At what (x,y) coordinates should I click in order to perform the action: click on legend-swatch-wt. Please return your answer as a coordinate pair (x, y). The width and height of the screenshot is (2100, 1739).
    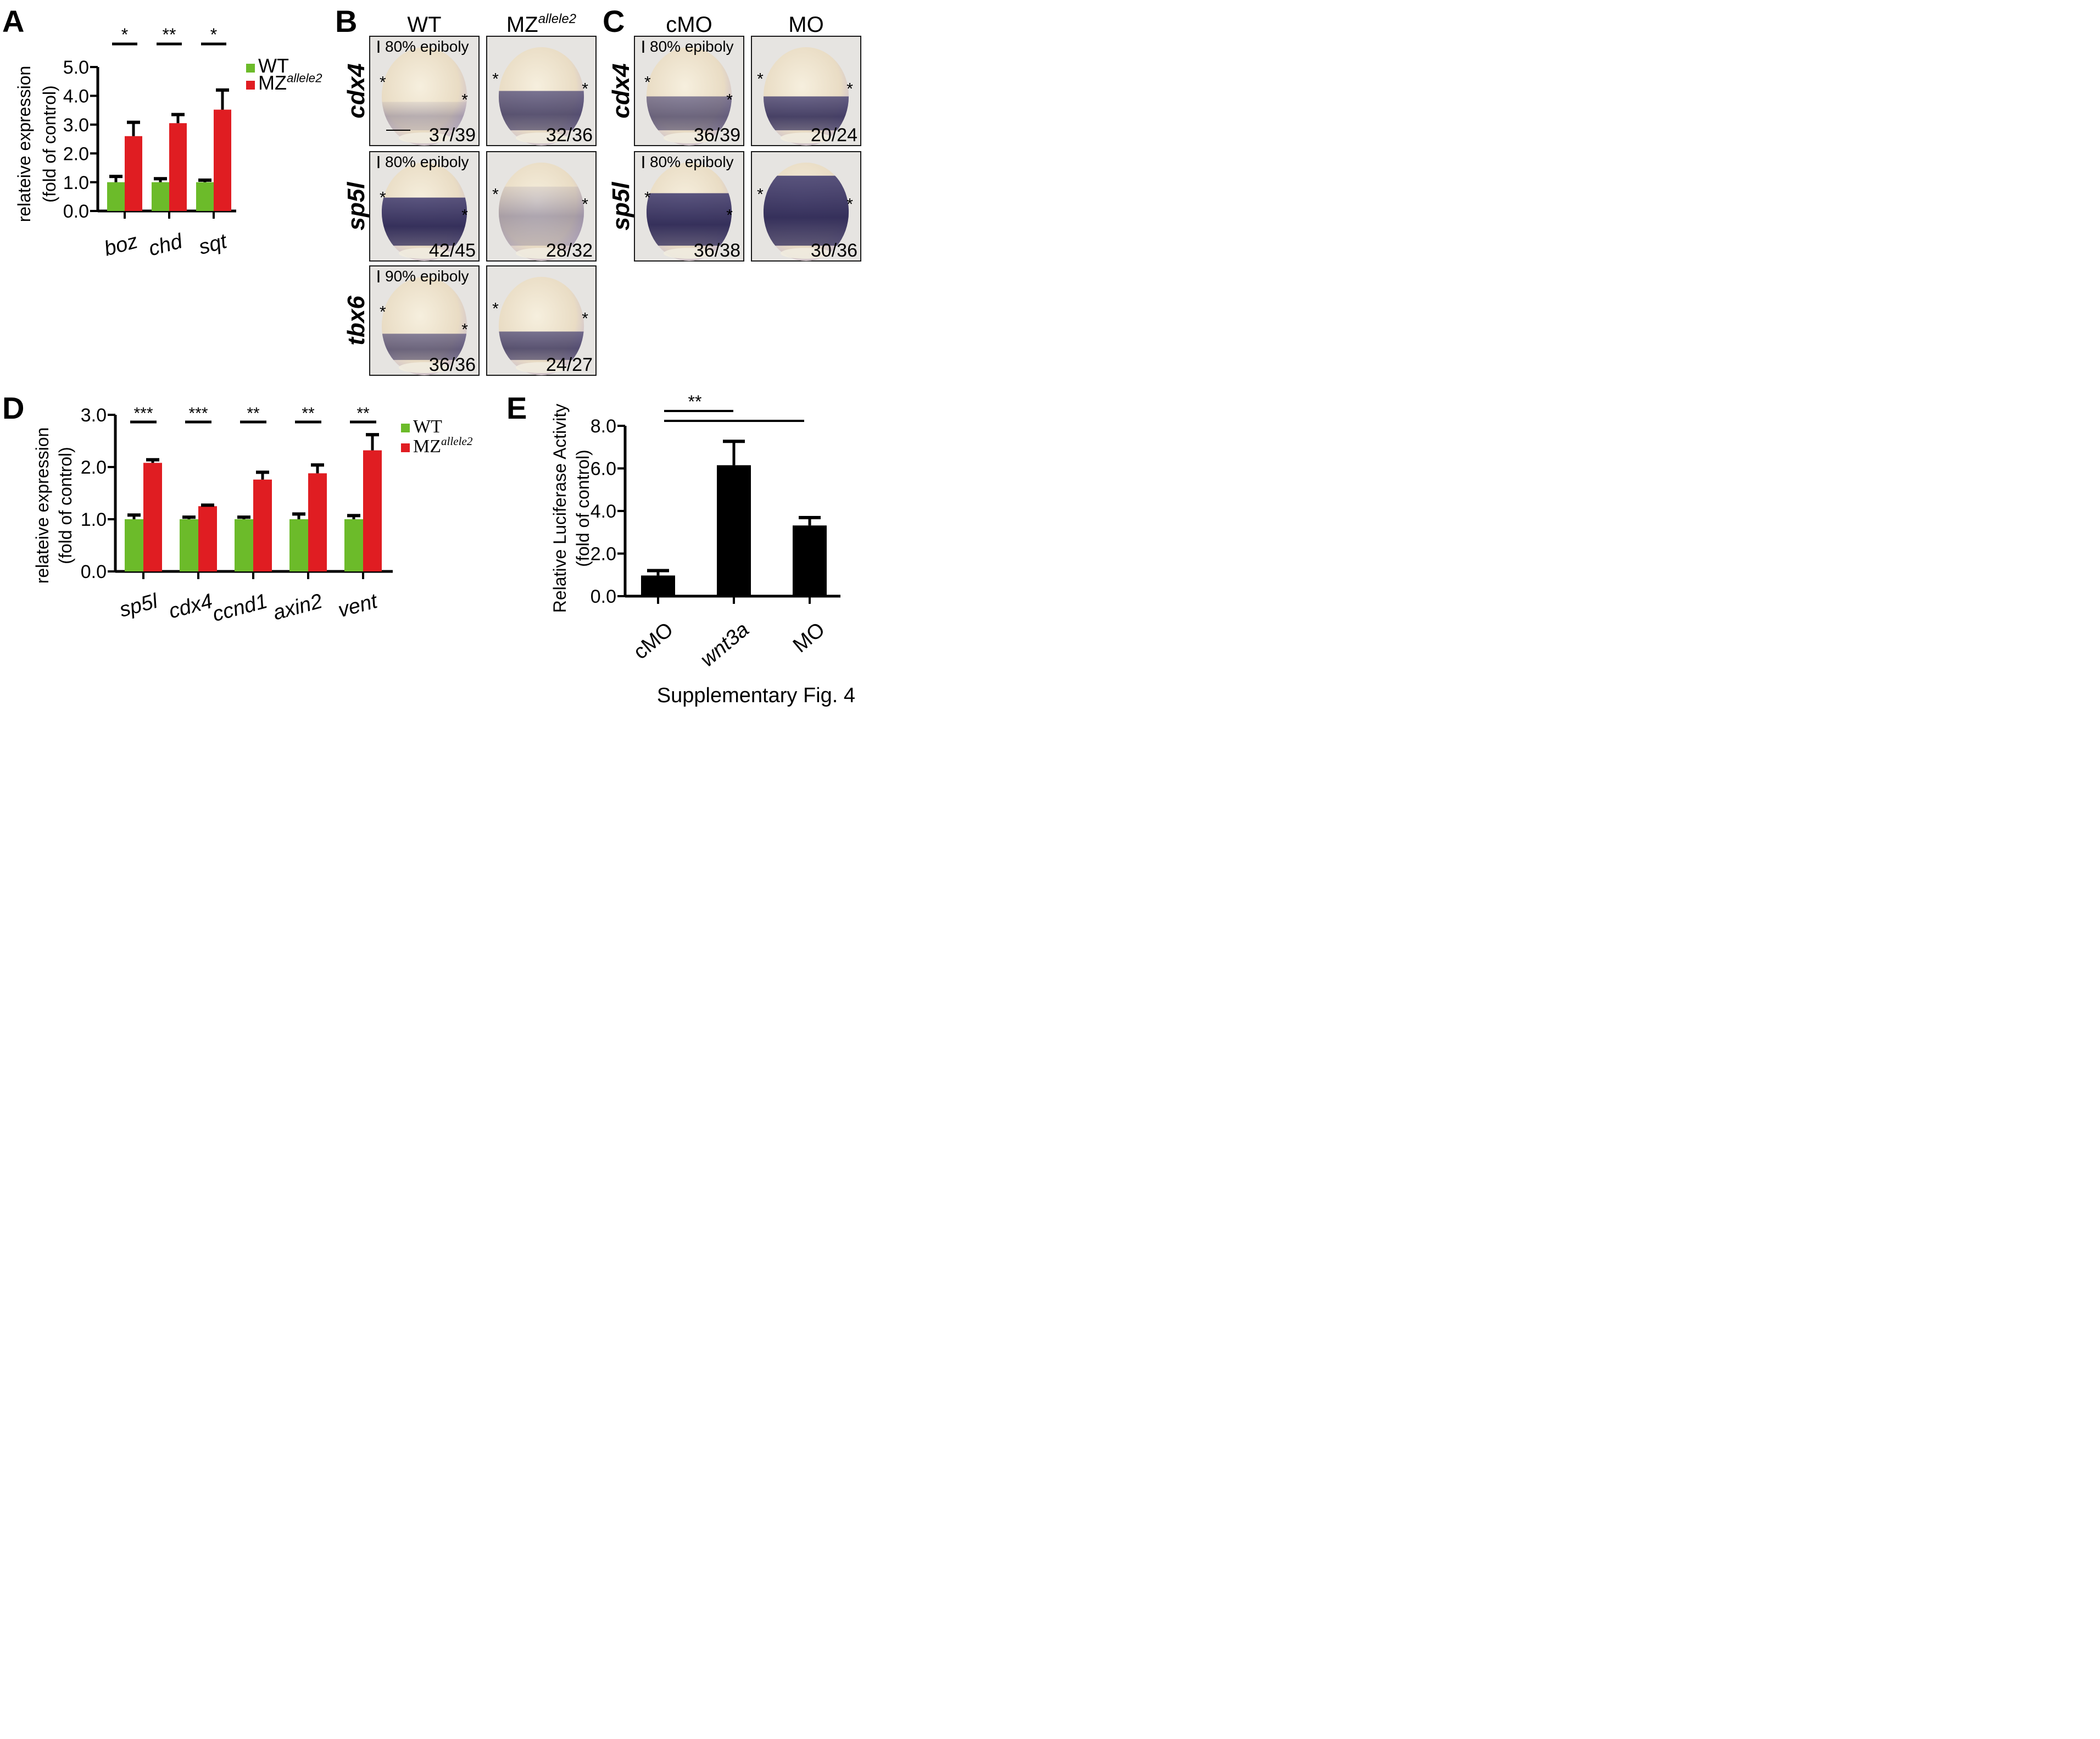
    Looking at the image, I should click on (250, 69).